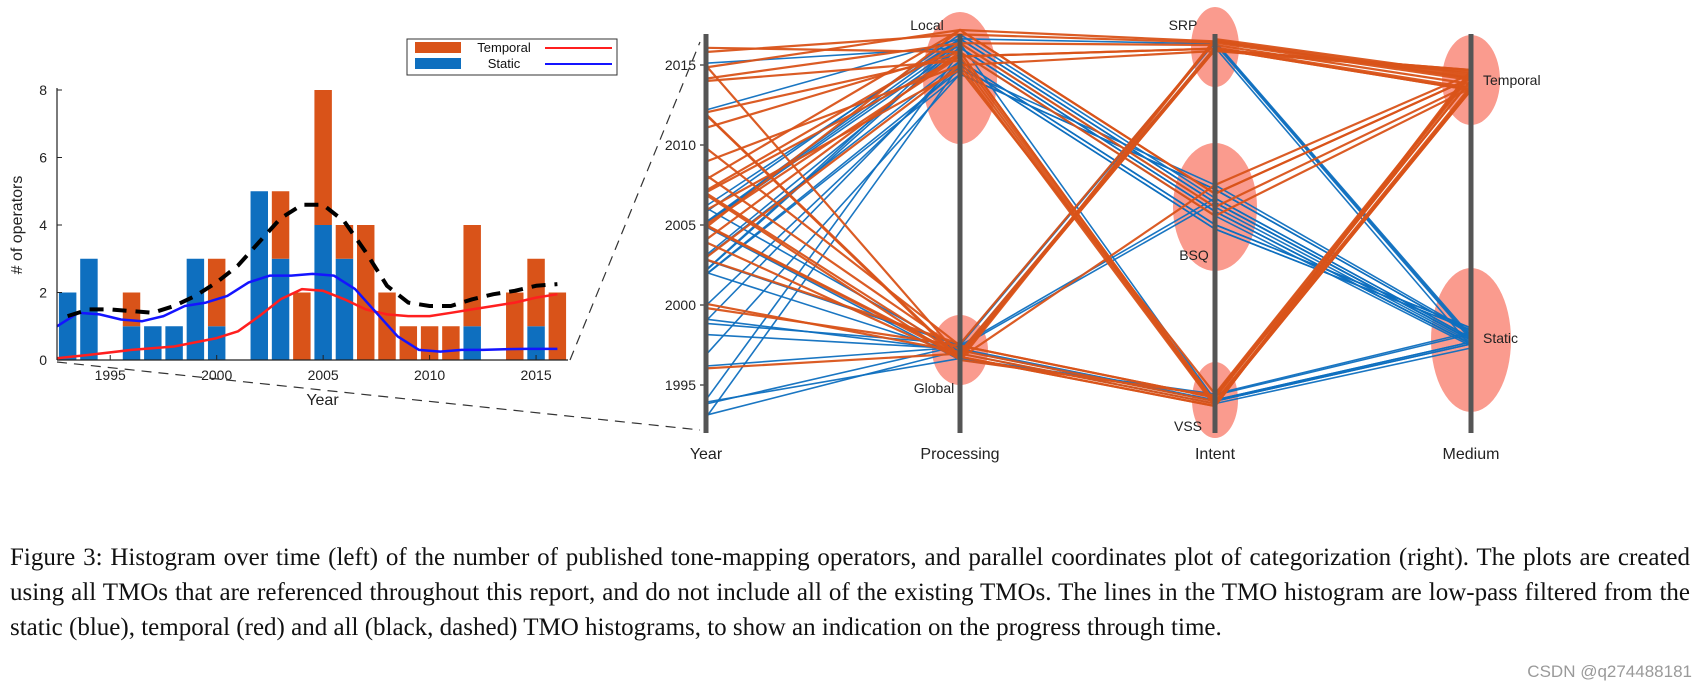 The width and height of the screenshot is (1706, 692). I want to click on year-tick-label-2010: 2010, so click(680, 145).